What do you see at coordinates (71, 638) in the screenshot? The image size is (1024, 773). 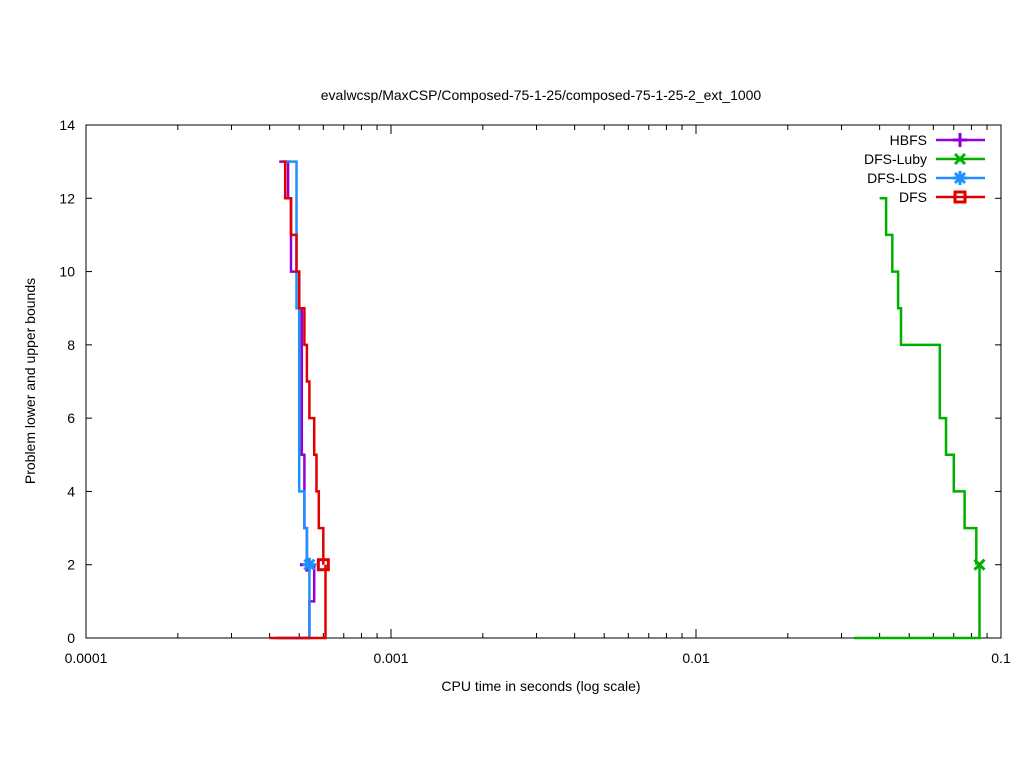 I see `y-tick-label: 0` at bounding box center [71, 638].